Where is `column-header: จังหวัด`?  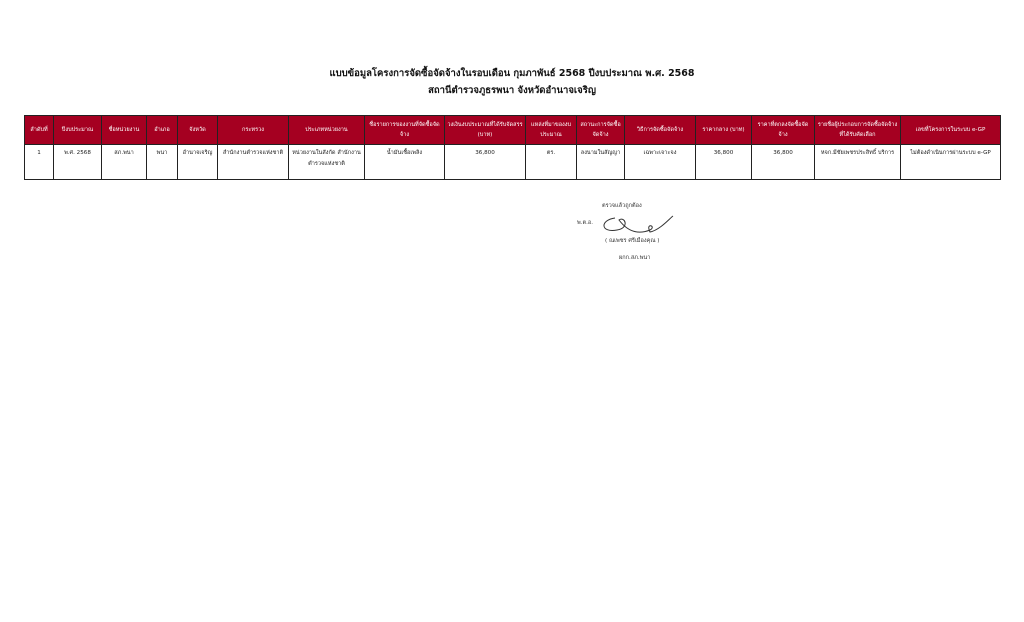 column-header: จังหวัด is located at coordinates (197, 130).